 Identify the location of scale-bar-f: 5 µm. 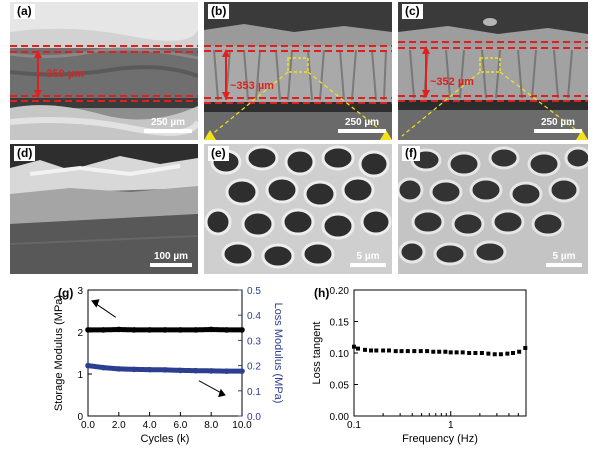
(564, 259).